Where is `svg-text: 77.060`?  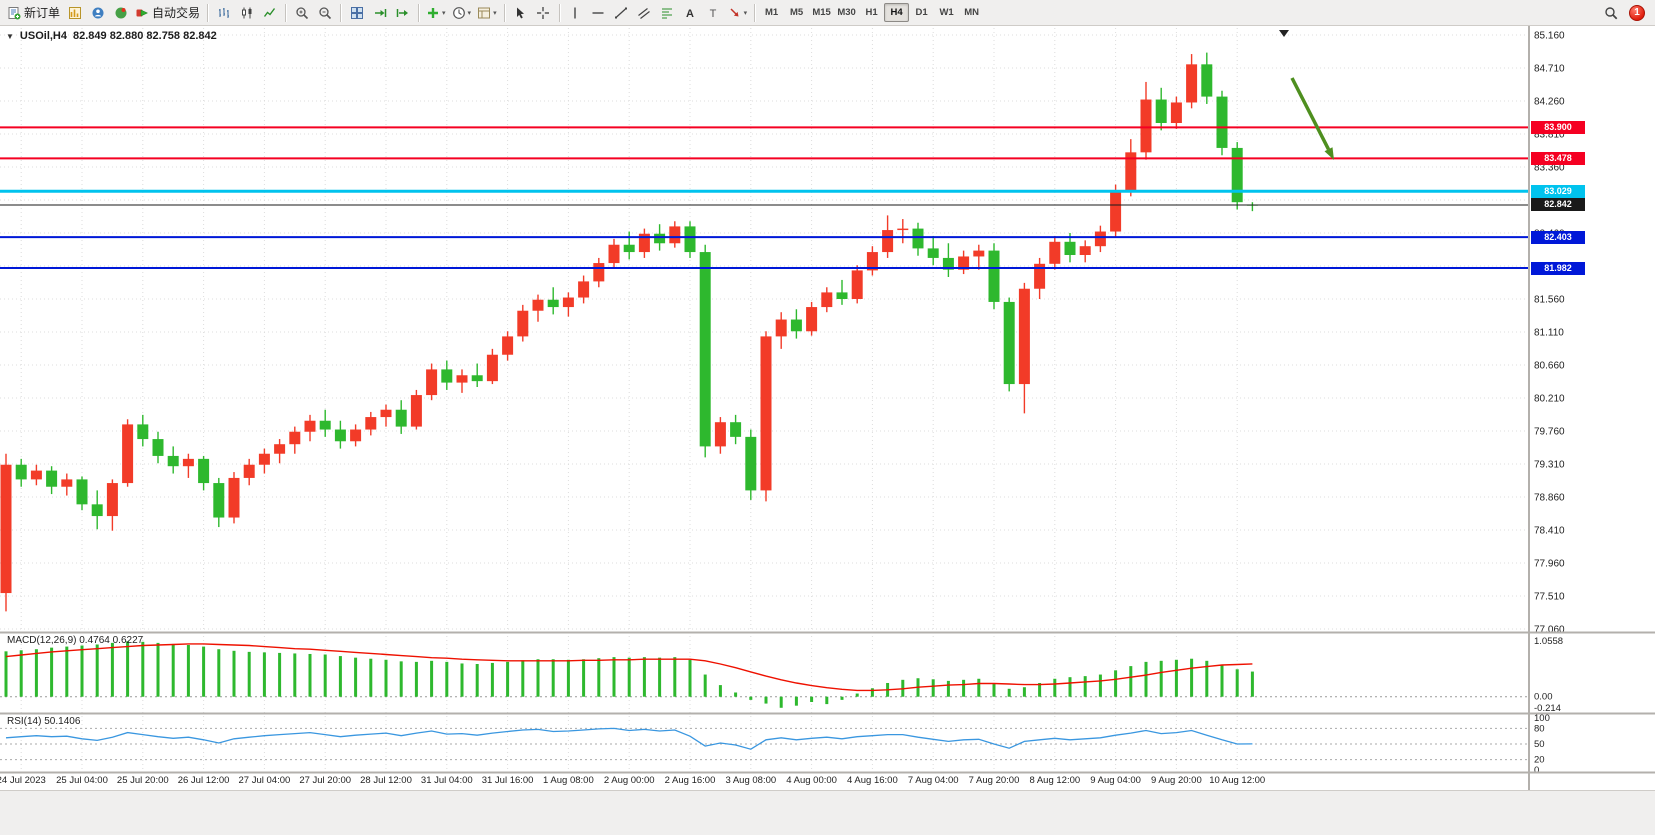
svg-text: 77.060 is located at coordinates (1549, 630).